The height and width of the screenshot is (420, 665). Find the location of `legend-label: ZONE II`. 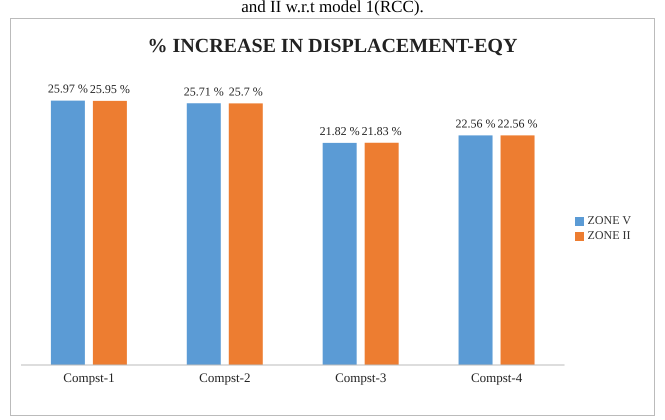

legend-label: ZONE II is located at coordinates (609, 235).